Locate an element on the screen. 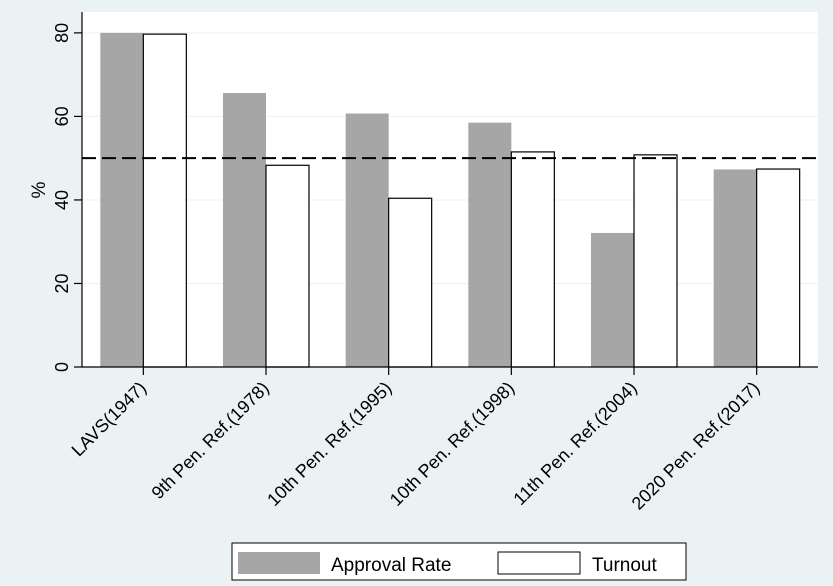 The height and width of the screenshot is (586, 833). legend: Approval Rate Turnout is located at coordinates (459, 561).